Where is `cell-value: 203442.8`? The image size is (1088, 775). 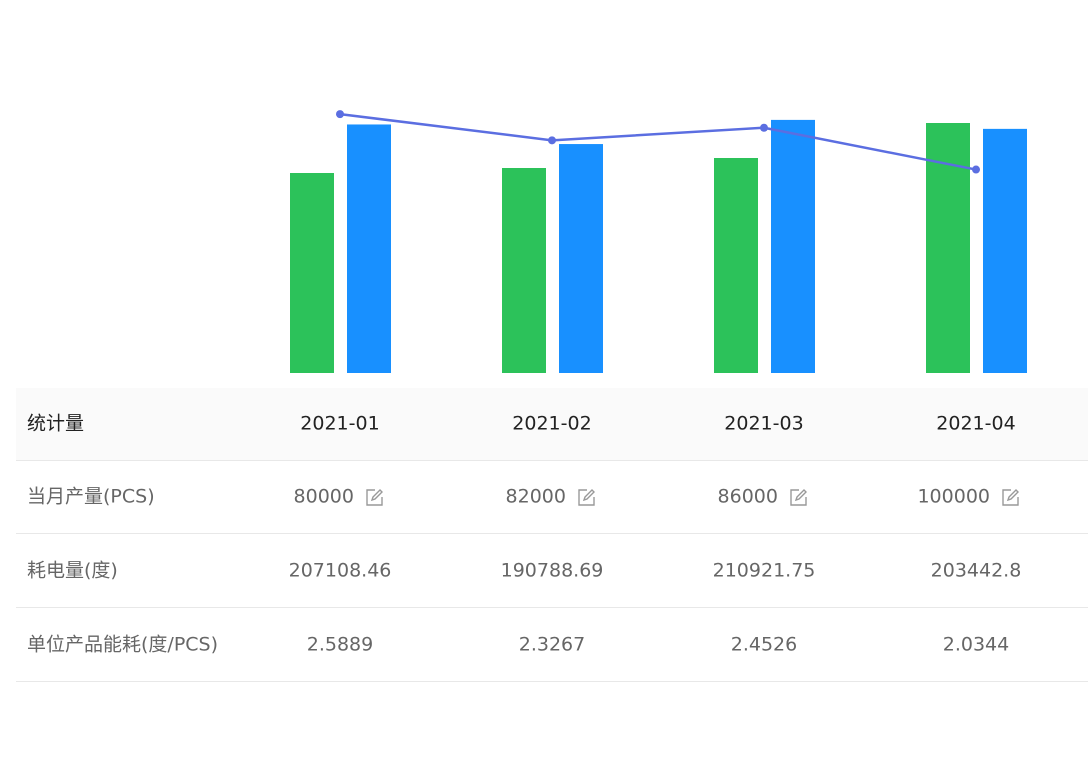
cell-value: 203442.8 is located at coordinates (976, 571).